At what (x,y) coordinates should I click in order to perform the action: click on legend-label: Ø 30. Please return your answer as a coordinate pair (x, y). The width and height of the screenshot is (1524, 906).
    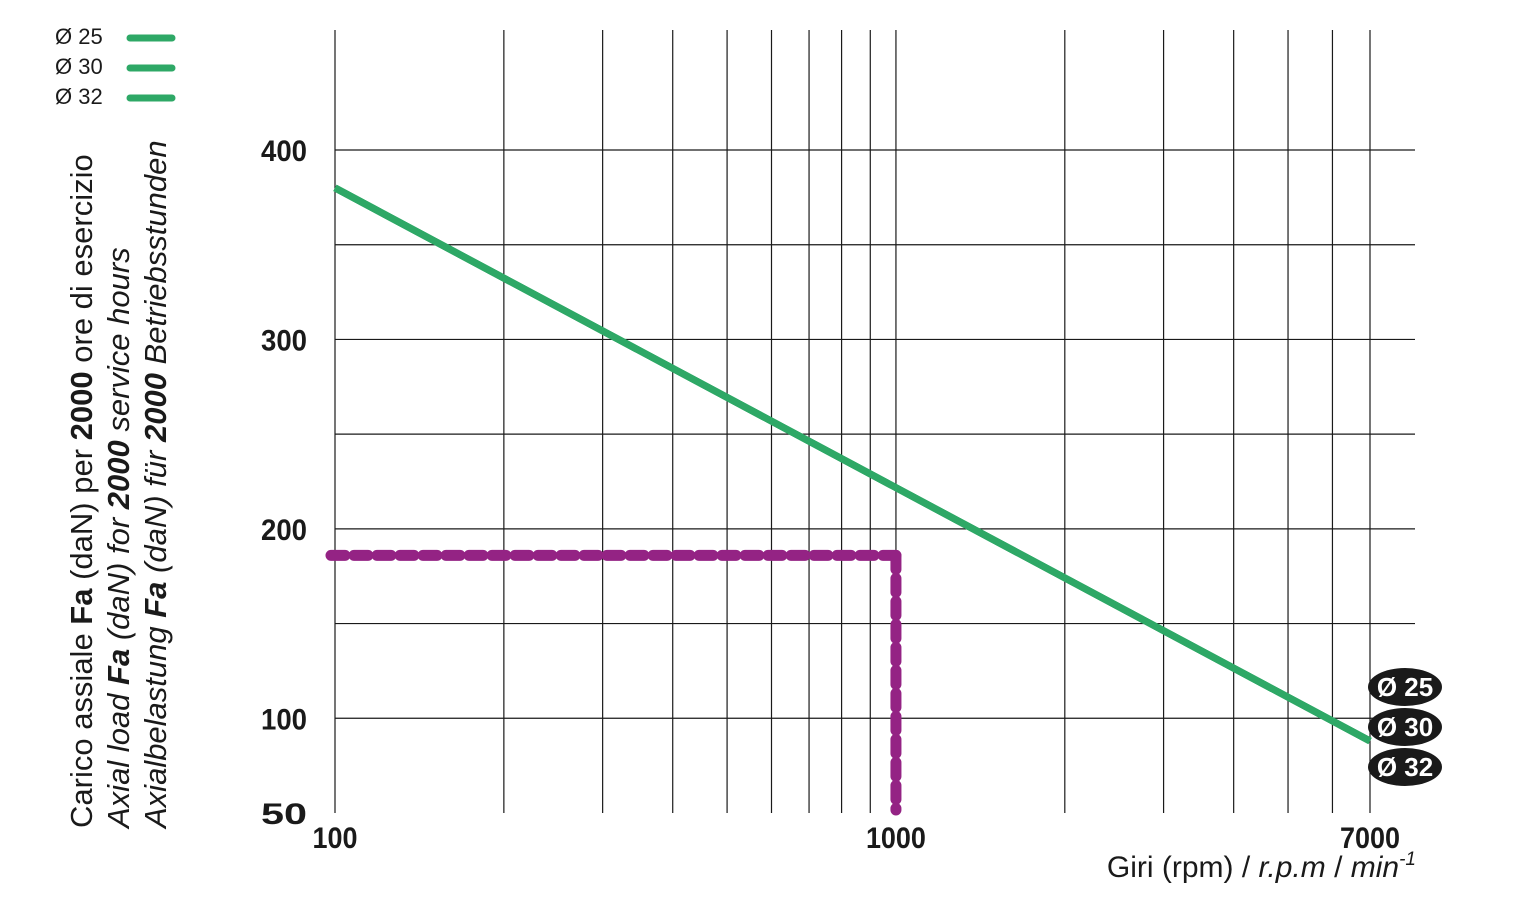
    Looking at the image, I should click on (79, 66).